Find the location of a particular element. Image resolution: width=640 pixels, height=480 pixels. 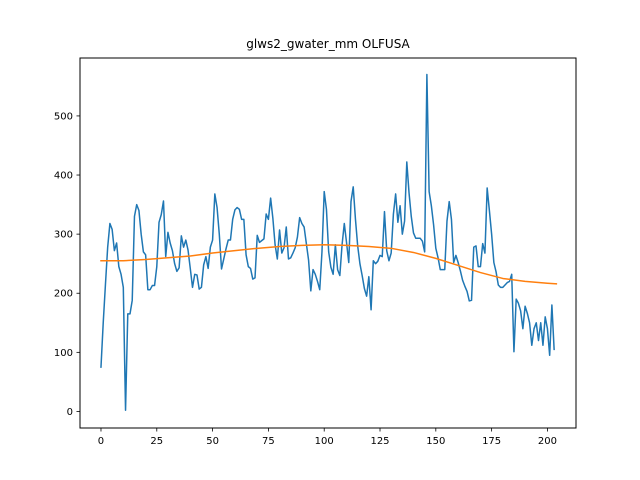

y-tick-label: 100 is located at coordinates (63, 353).